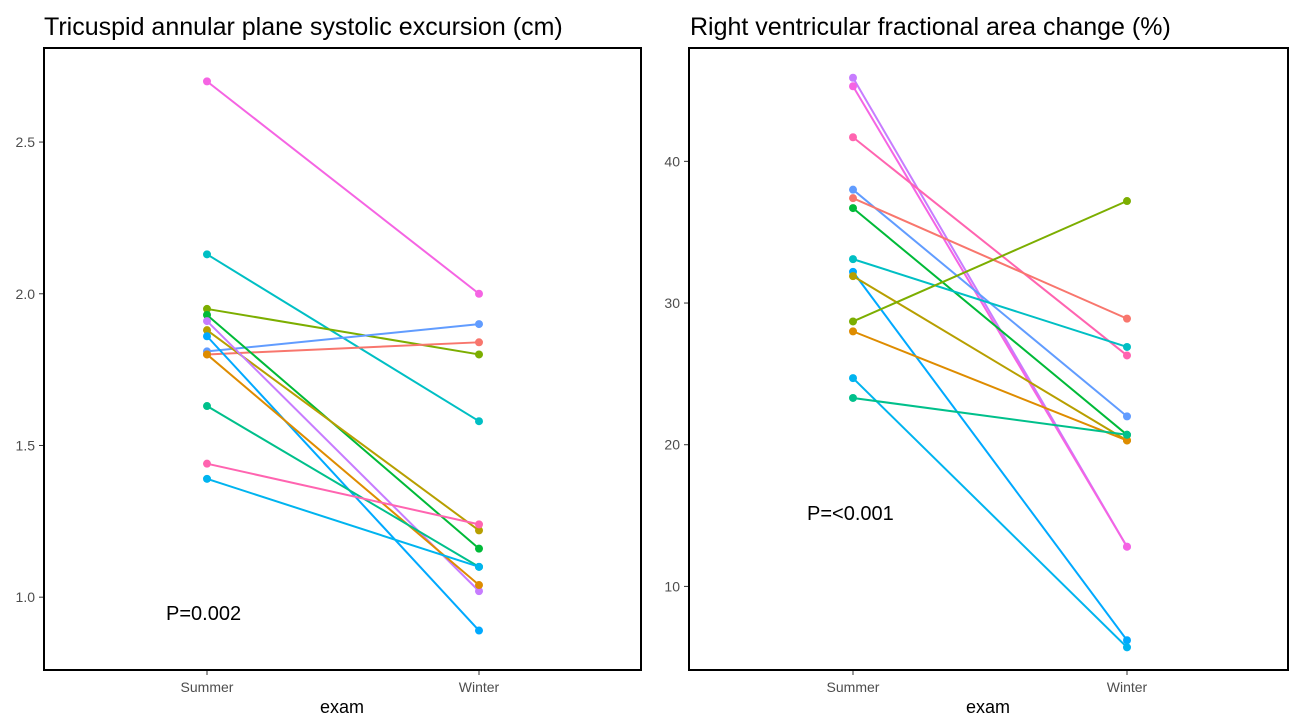  What do you see at coordinates (207, 81) in the screenshot?
I see `data-point-tapse-1-summer` at bounding box center [207, 81].